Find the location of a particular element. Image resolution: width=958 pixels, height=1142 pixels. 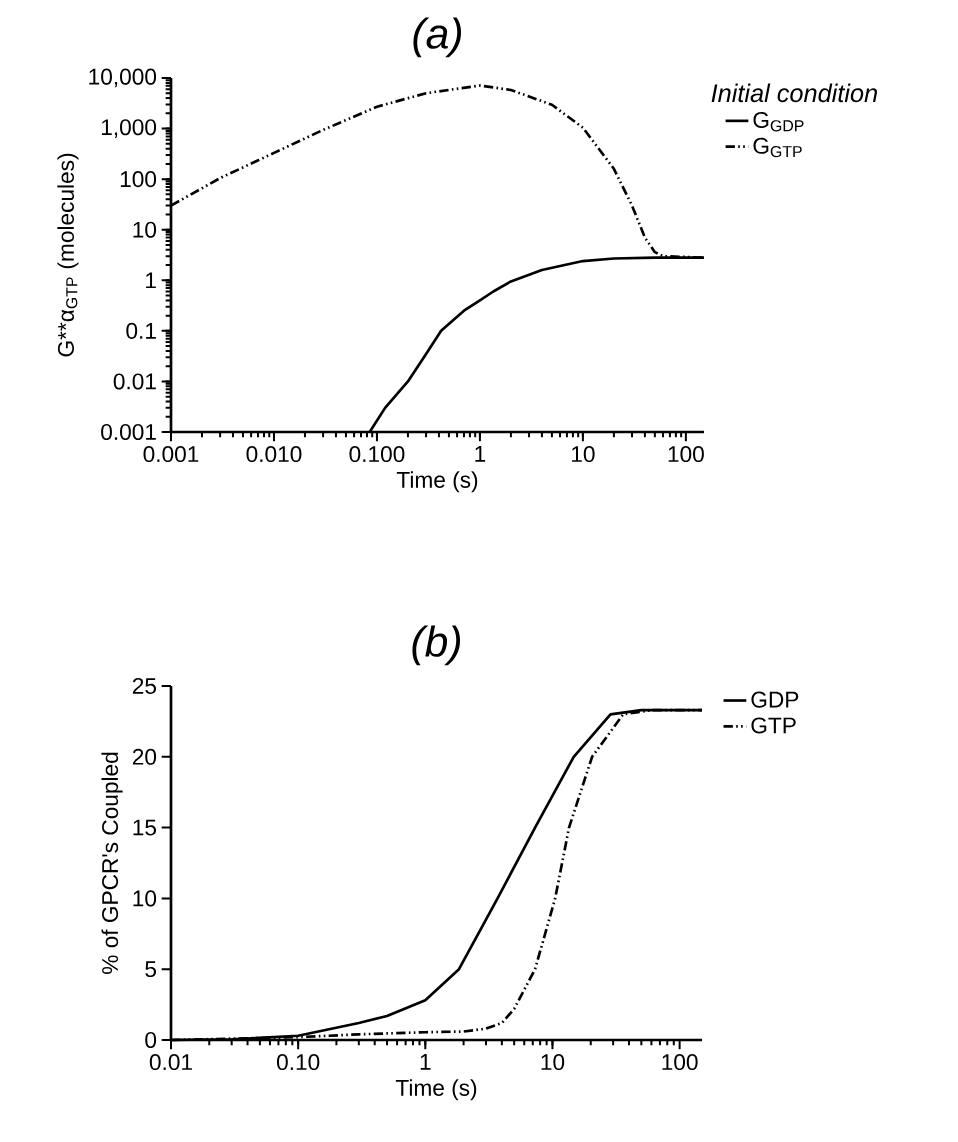

y-tick-label: 15 is located at coordinates (145, 827).